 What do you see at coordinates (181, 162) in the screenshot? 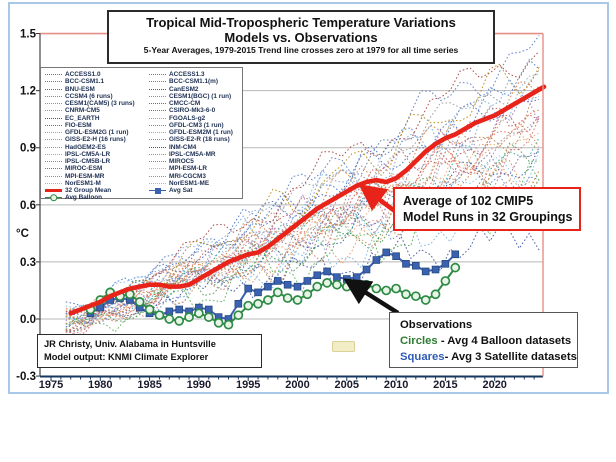
I see `legend-label: MIROC5` at bounding box center [181, 162].